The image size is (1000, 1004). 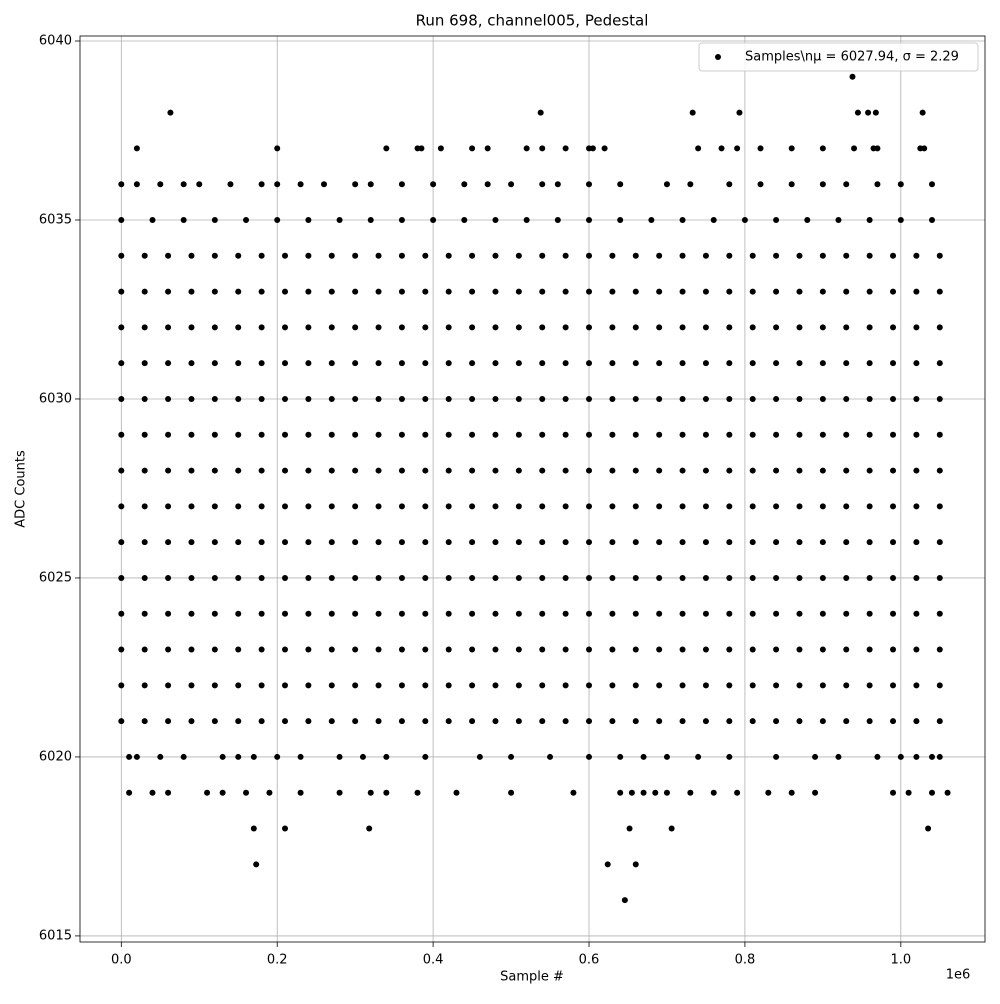 I want to click on legend-marker, so click(x=718, y=57).